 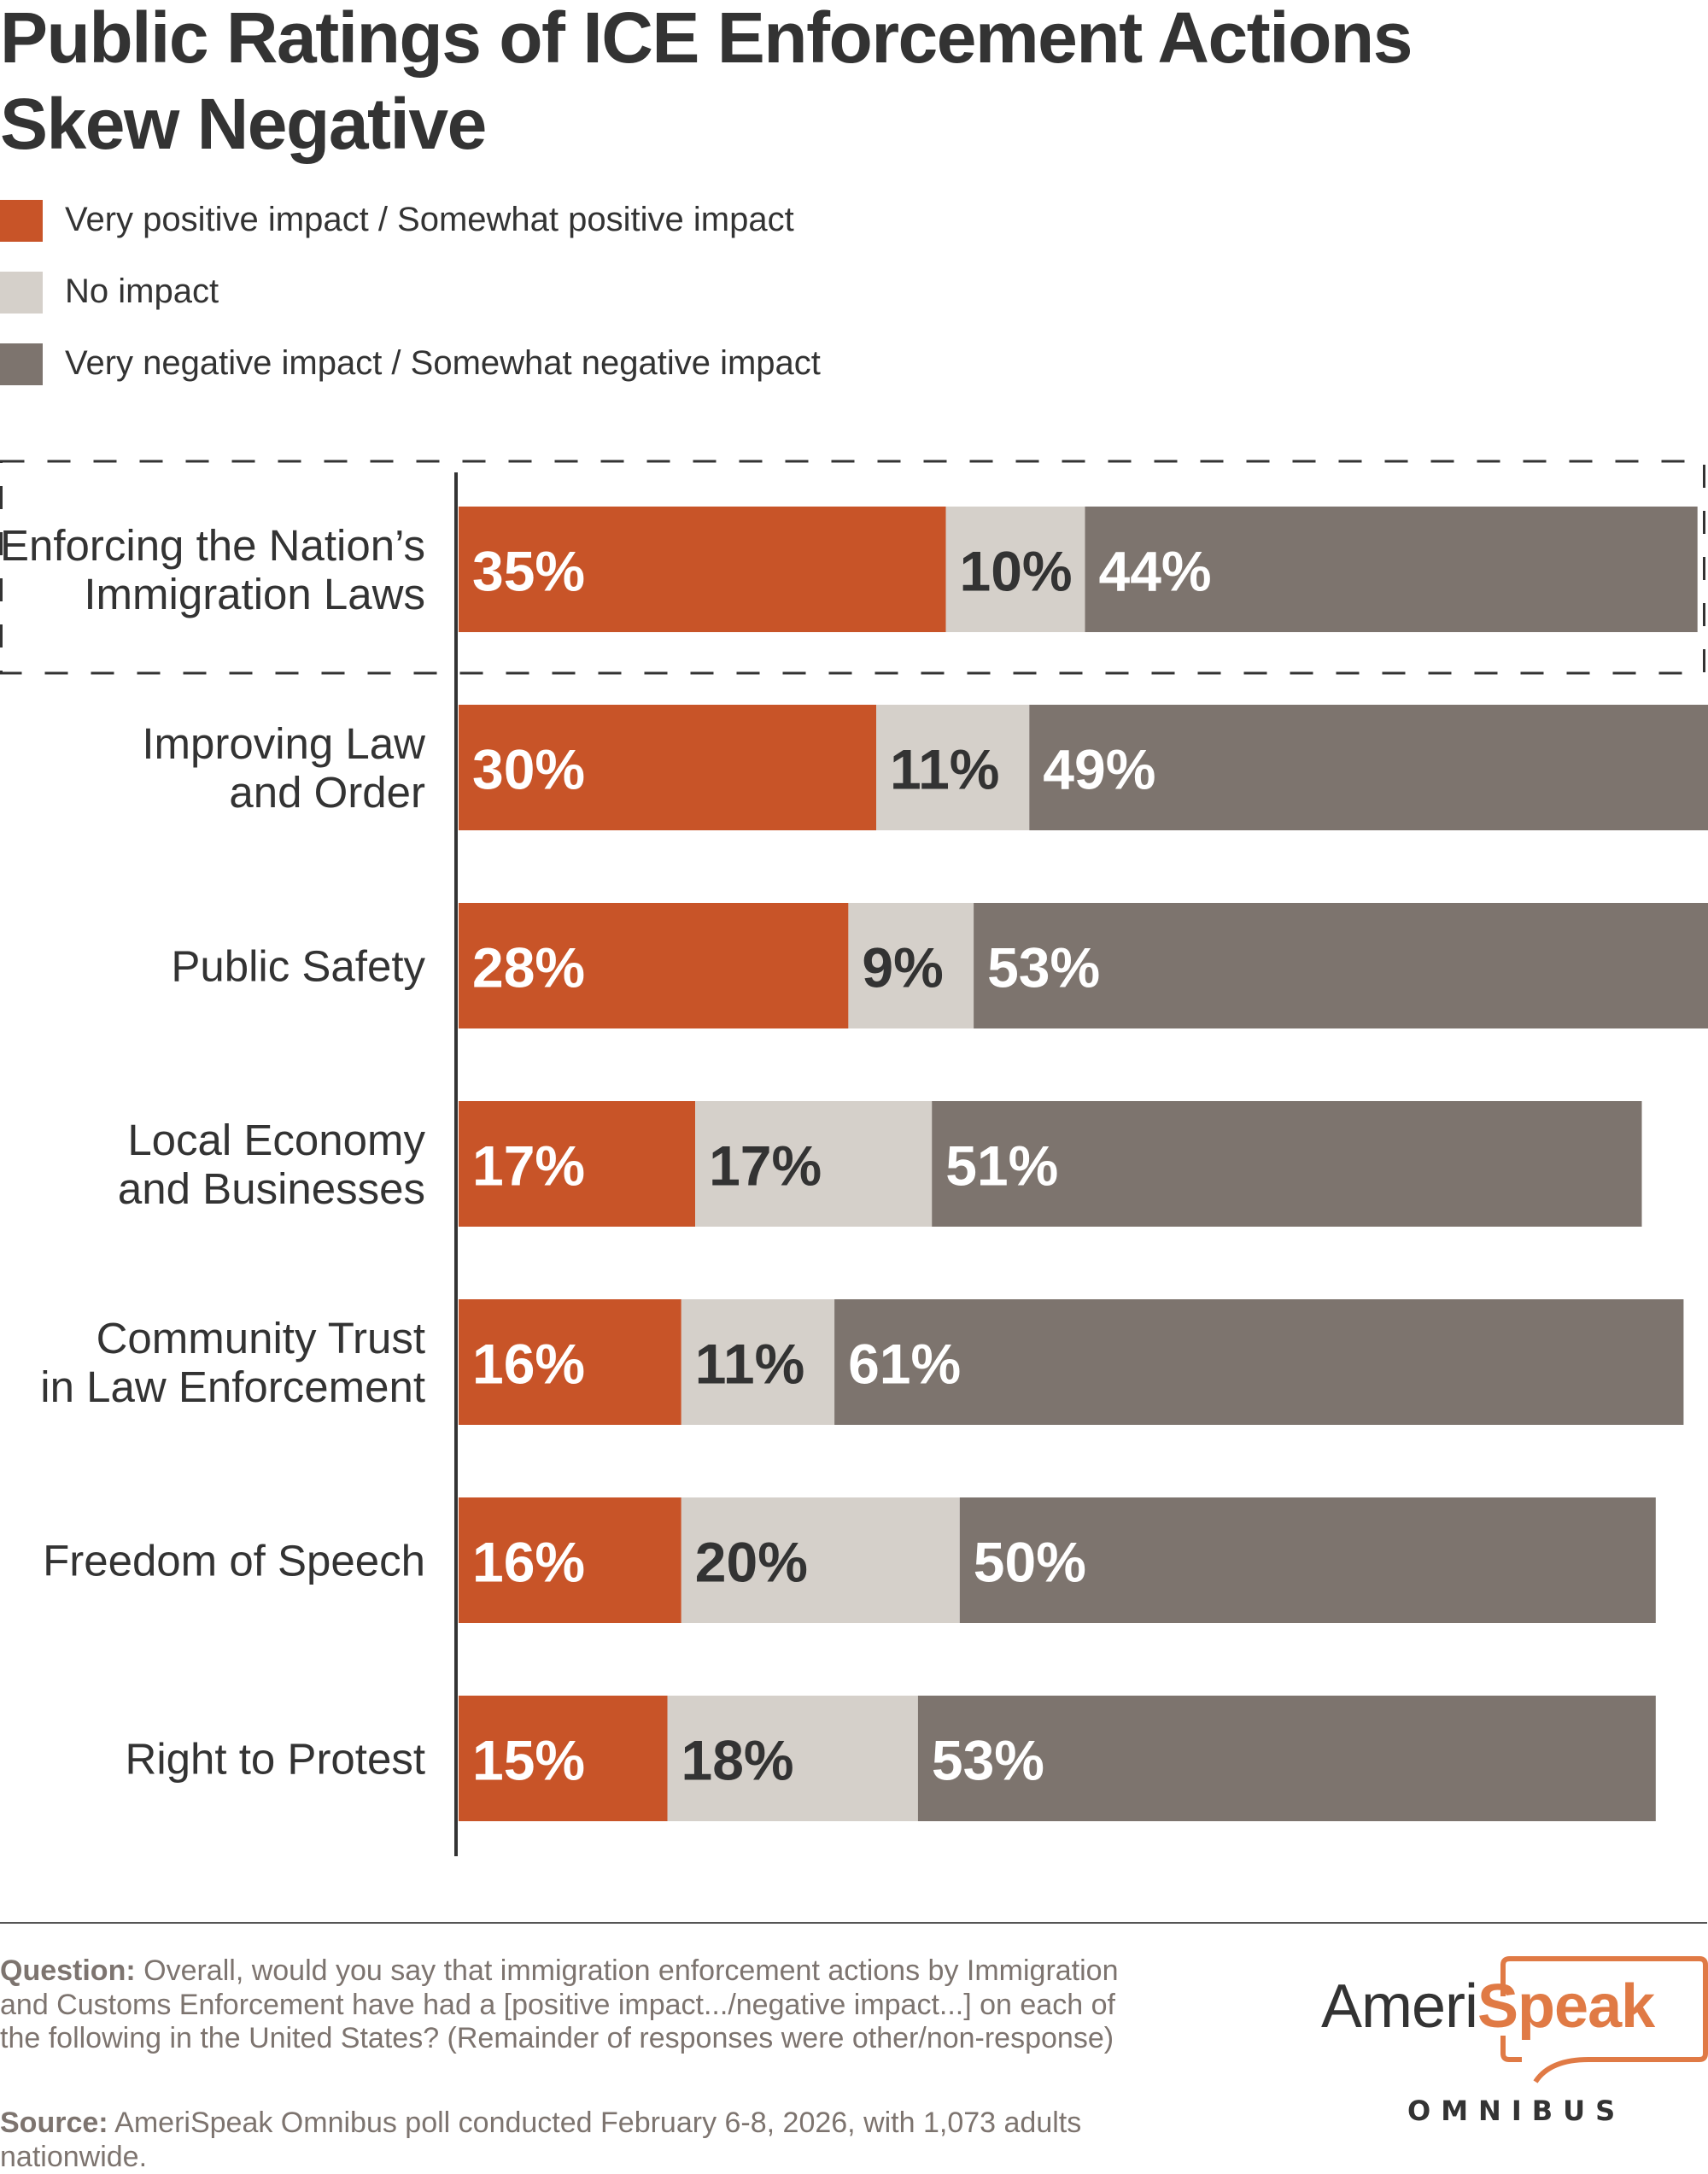 I want to click on category-label-line: in Law Enforcement, so click(x=232, y=1386).